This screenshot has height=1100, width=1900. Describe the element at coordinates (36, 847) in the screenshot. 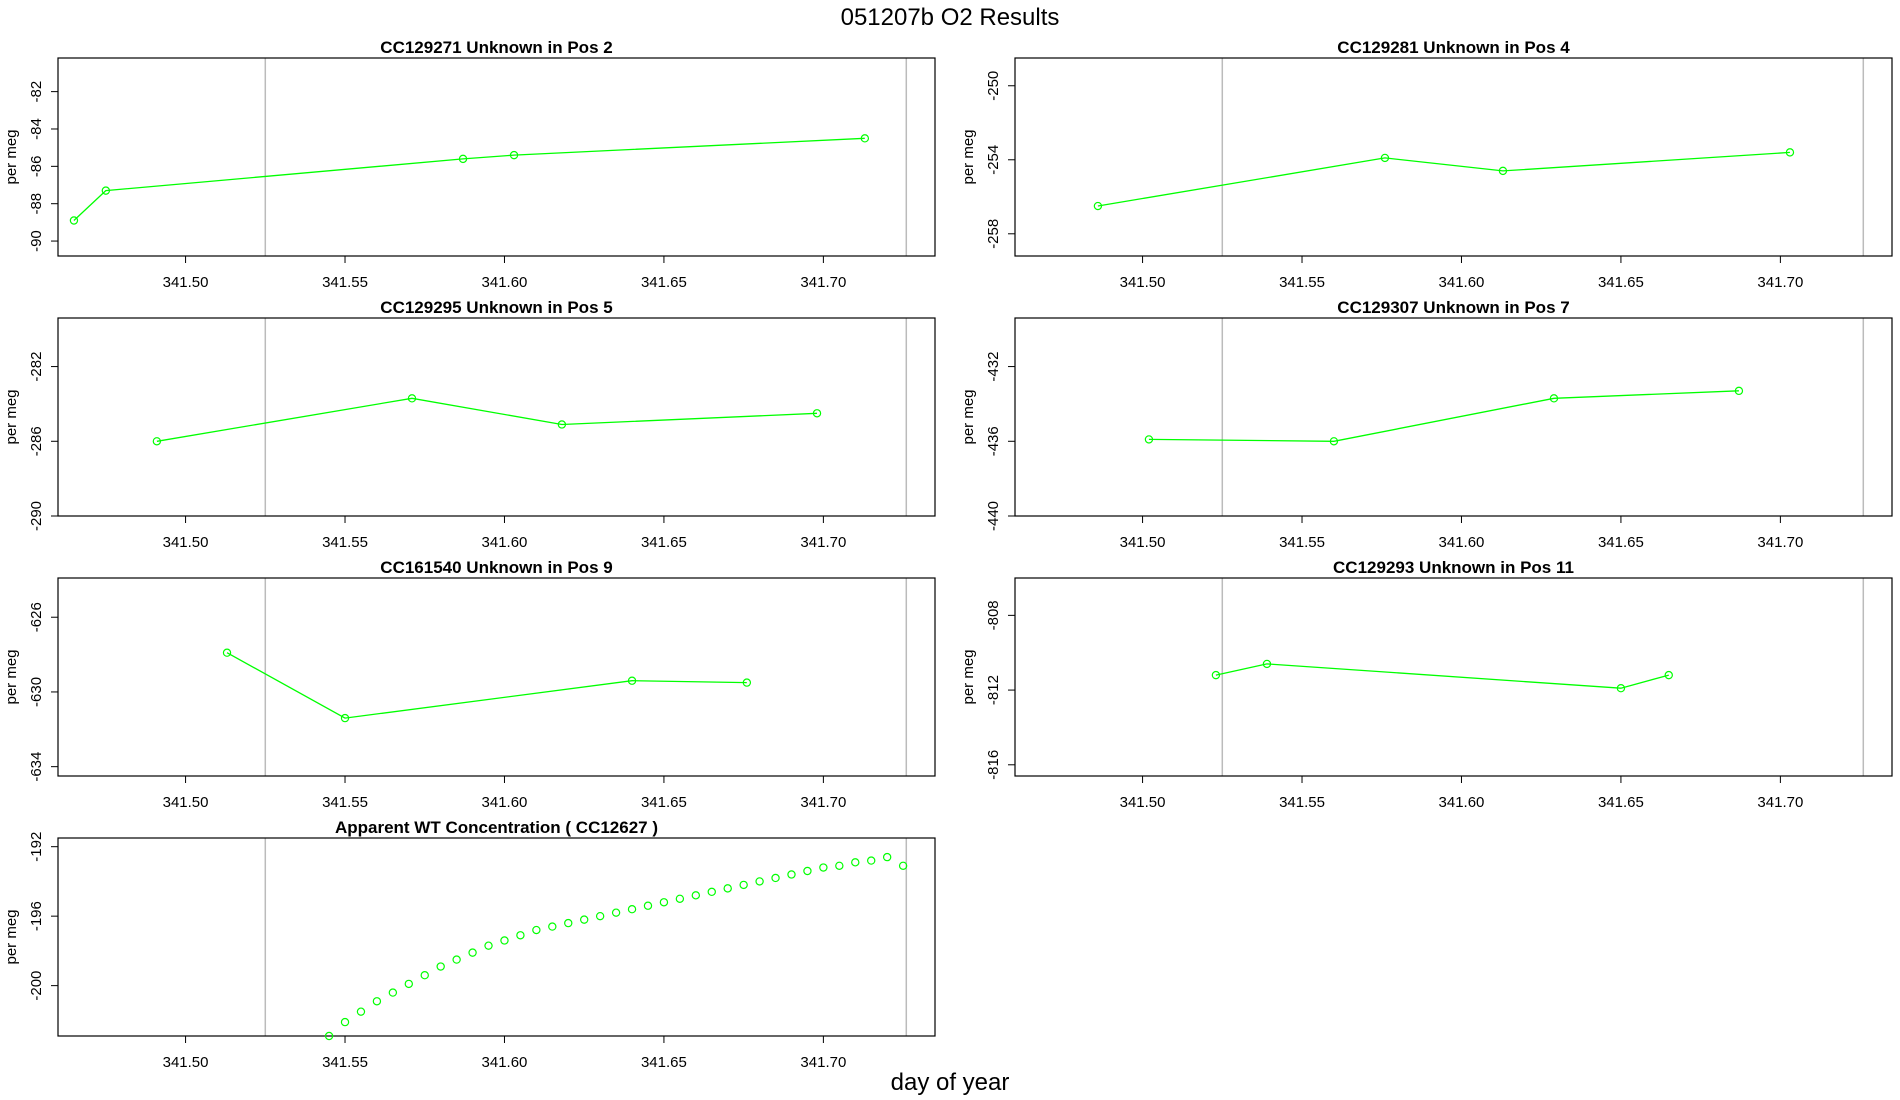

I see `y-tick-label: -192` at that location.